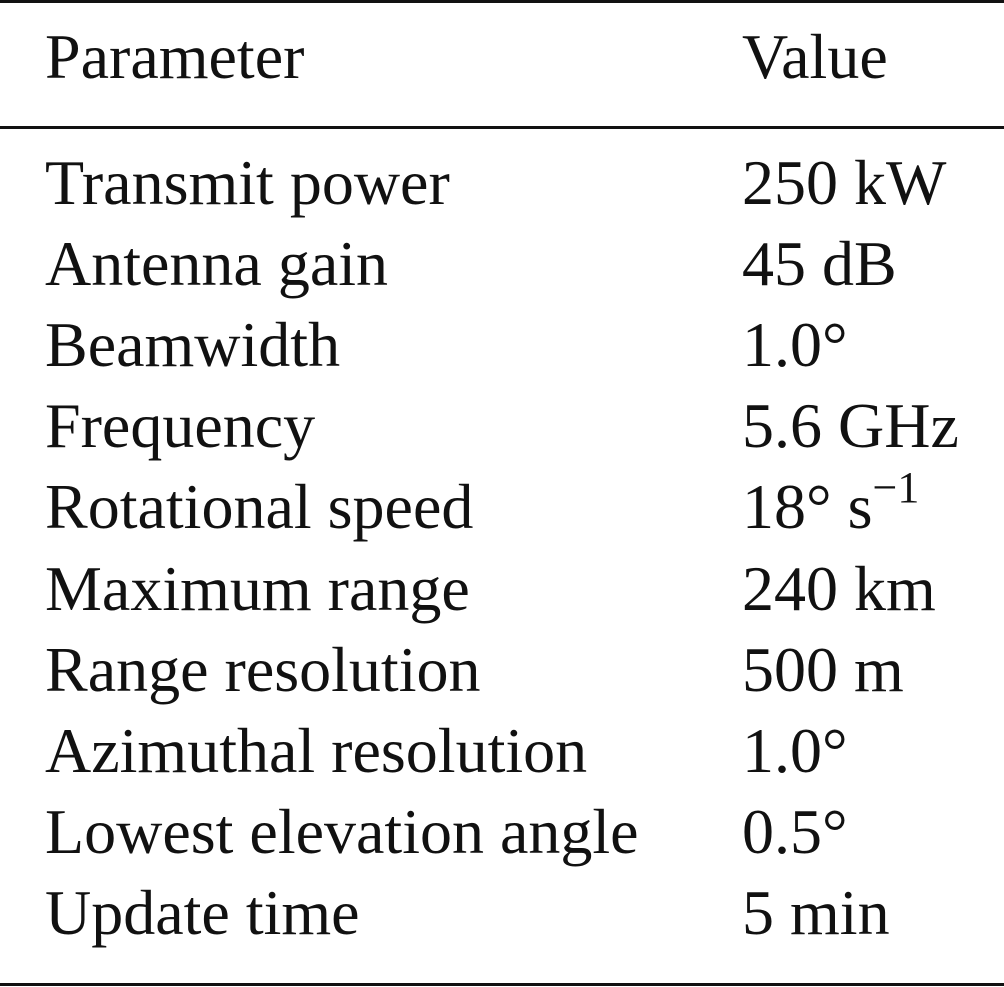  I want to click on parameter-cell: Maximum range, so click(257, 588).